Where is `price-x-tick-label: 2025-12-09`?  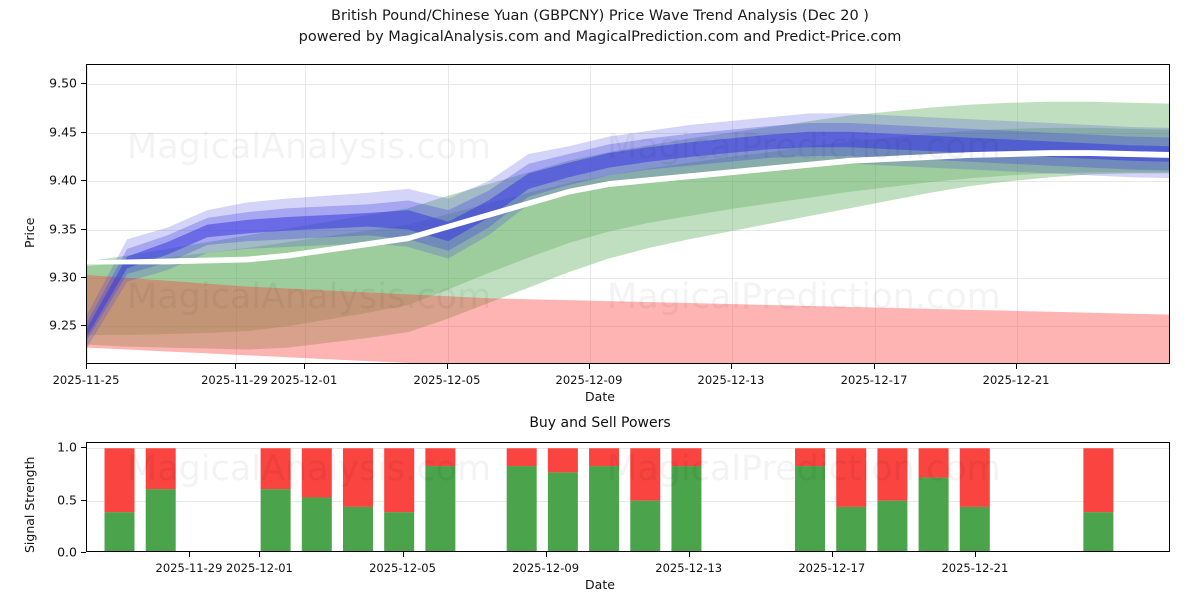
price-x-tick-label: 2025-12-09 is located at coordinates (589, 380).